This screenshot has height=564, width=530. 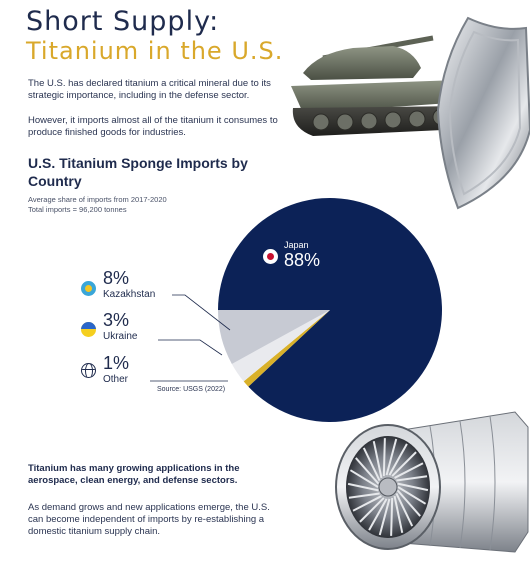 What do you see at coordinates (88, 329) in the screenshot?
I see `ukraine-flag-icon` at bounding box center [88, 329].